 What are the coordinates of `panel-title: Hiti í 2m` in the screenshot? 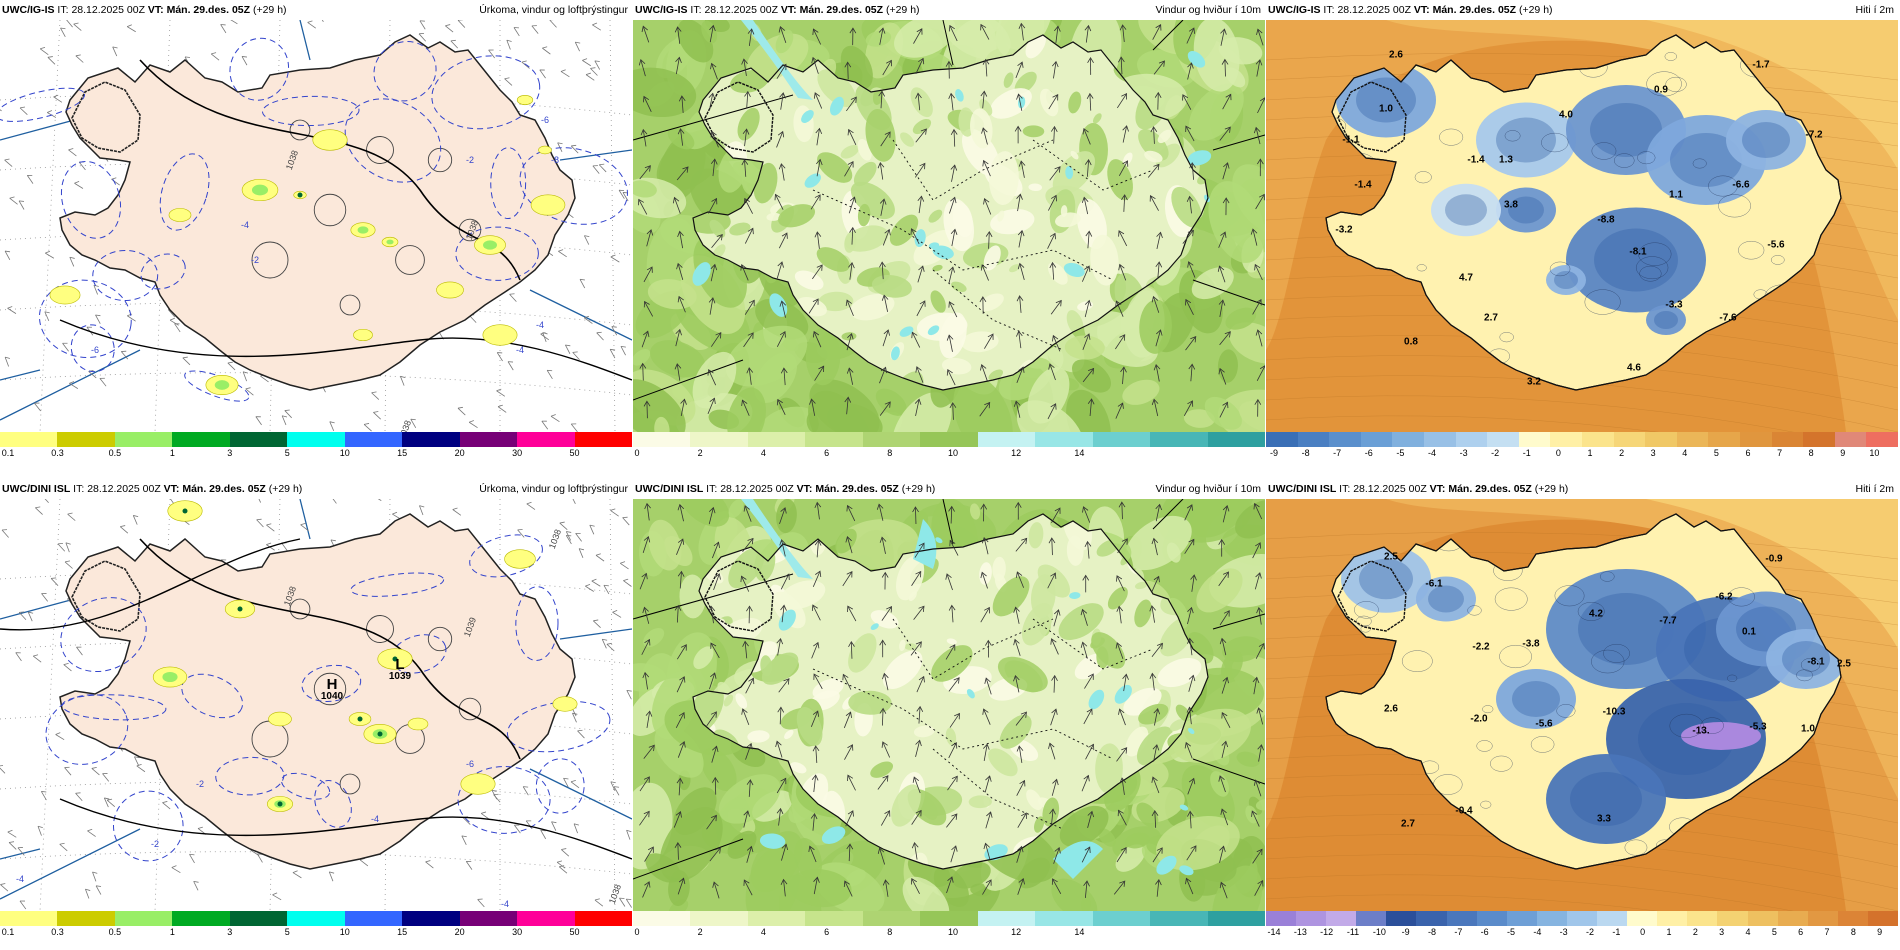 It's located at (1874, 489).